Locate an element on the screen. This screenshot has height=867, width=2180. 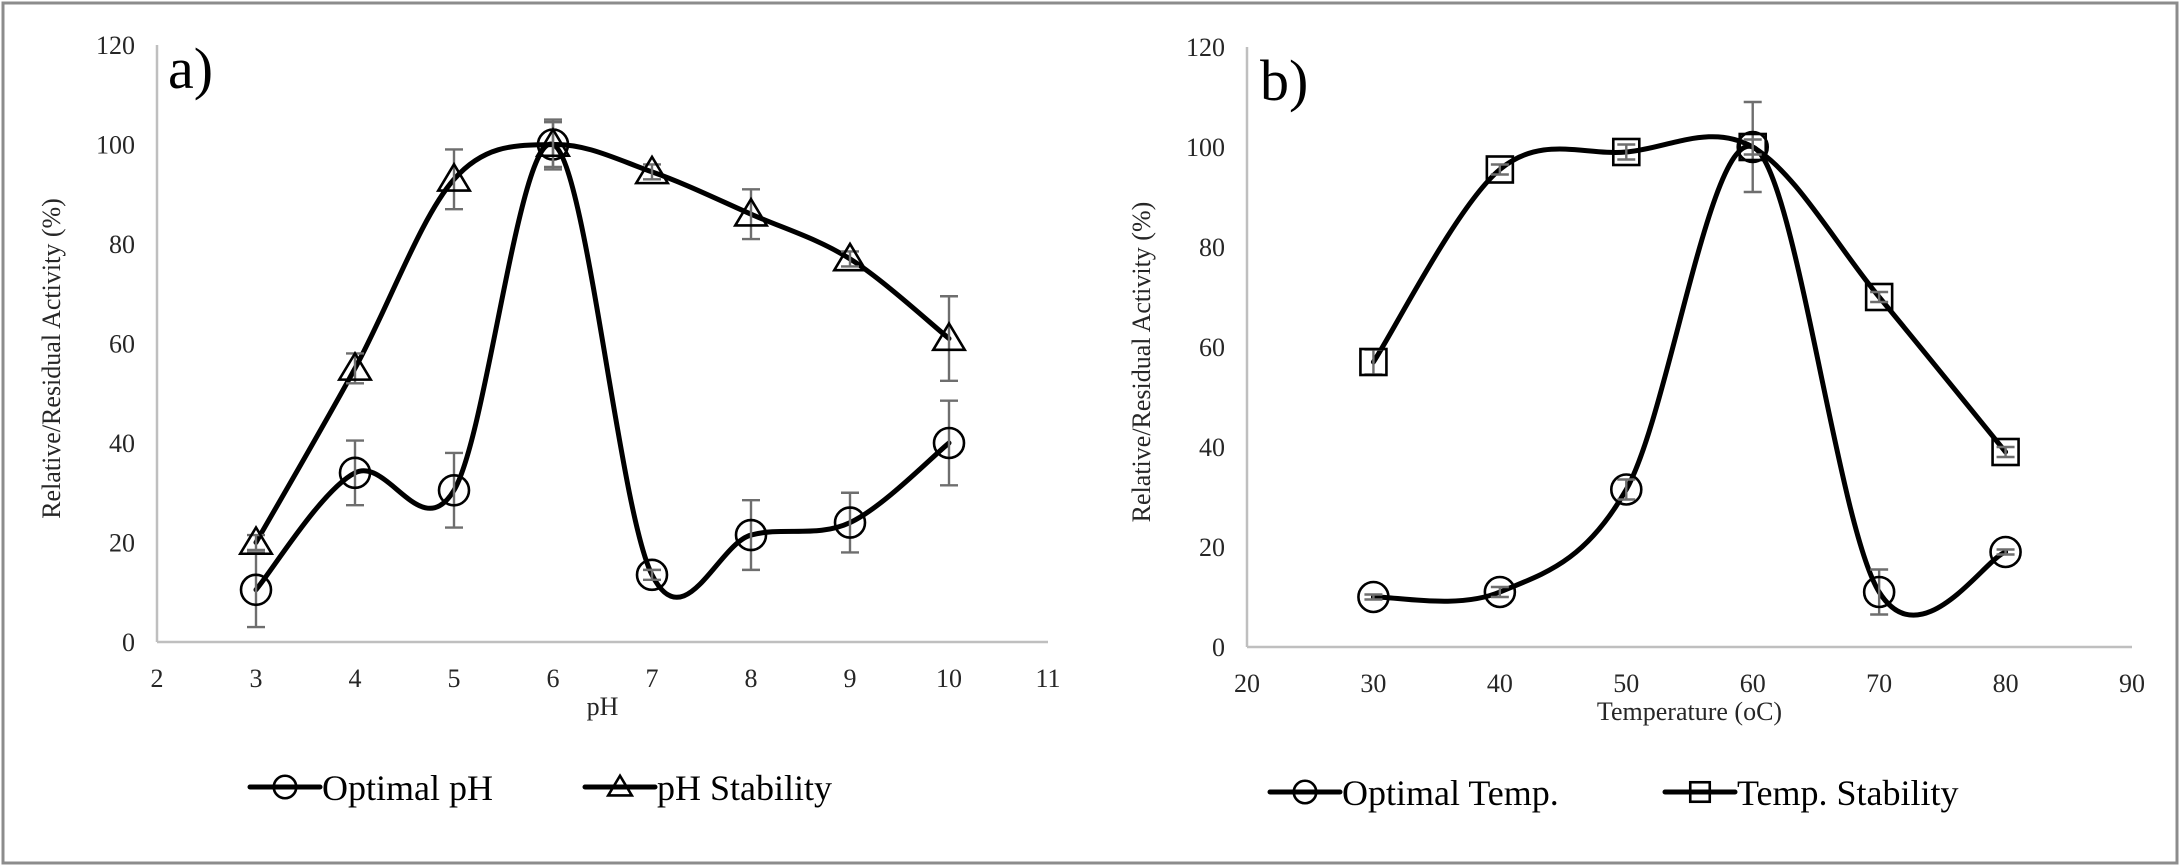
x-tick-label: 7 is located at coordinates (652, 678).